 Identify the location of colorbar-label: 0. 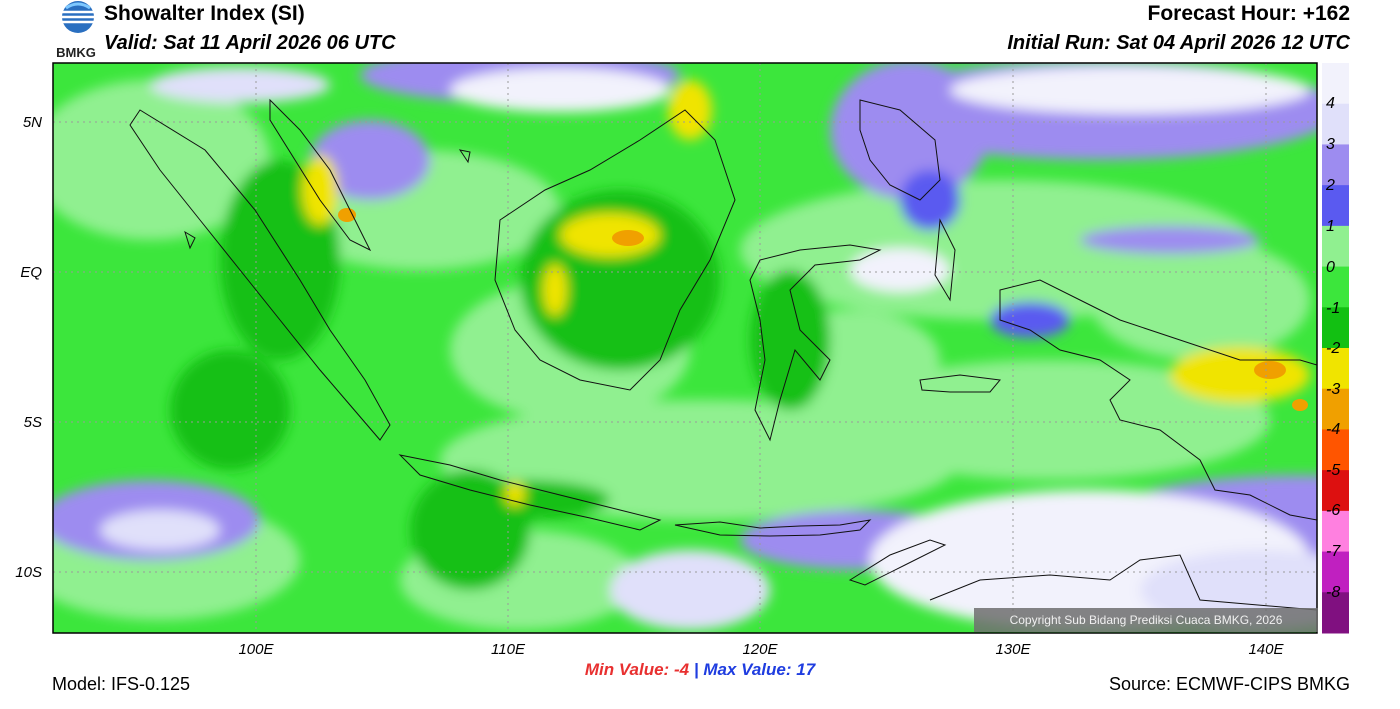
(1330, 267).